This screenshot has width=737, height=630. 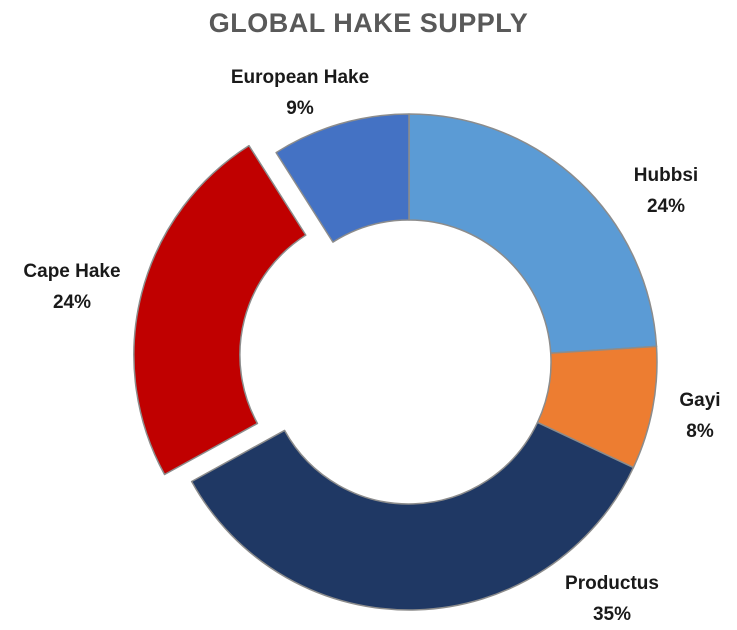 I want to click on label-gayi-name: Gayi, so click(x=700, y=400).